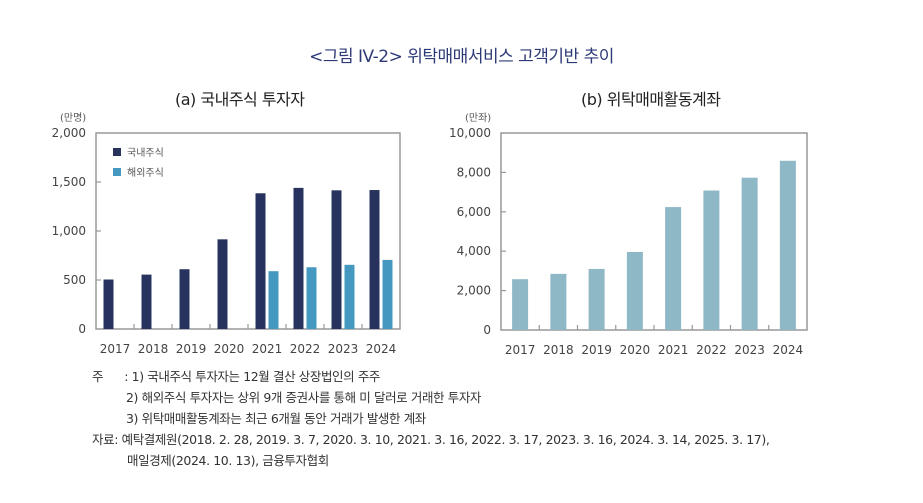 This screenshot has height=503, width=923. What do you see at coordinates (474, 212) in the screenshot?
I see `y-tick-label: 6,000` at bounding box center [474, 212].